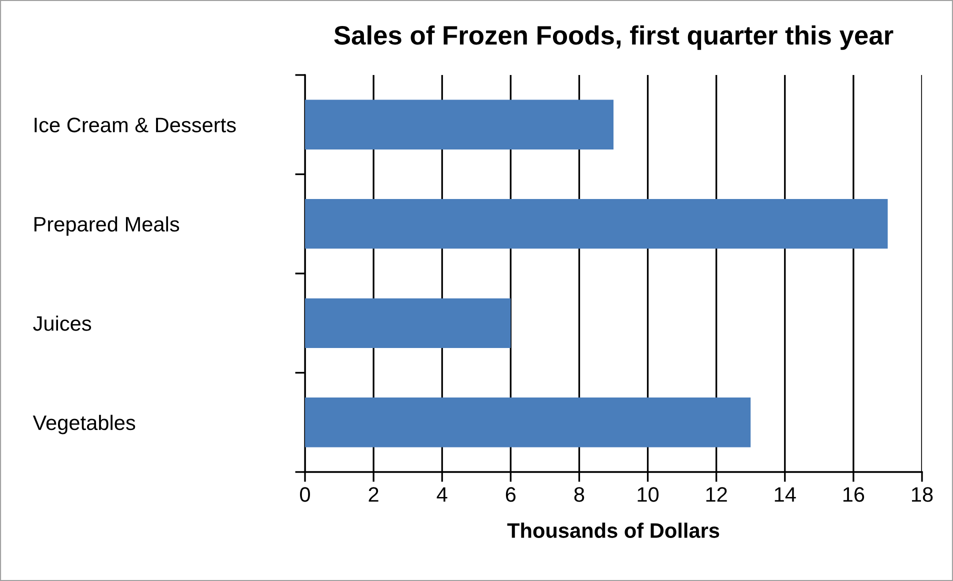  Describe the element at coordinates (613, 530) in the screenshot. I see `x-axis-title: Thousands of Dollars` at that location.